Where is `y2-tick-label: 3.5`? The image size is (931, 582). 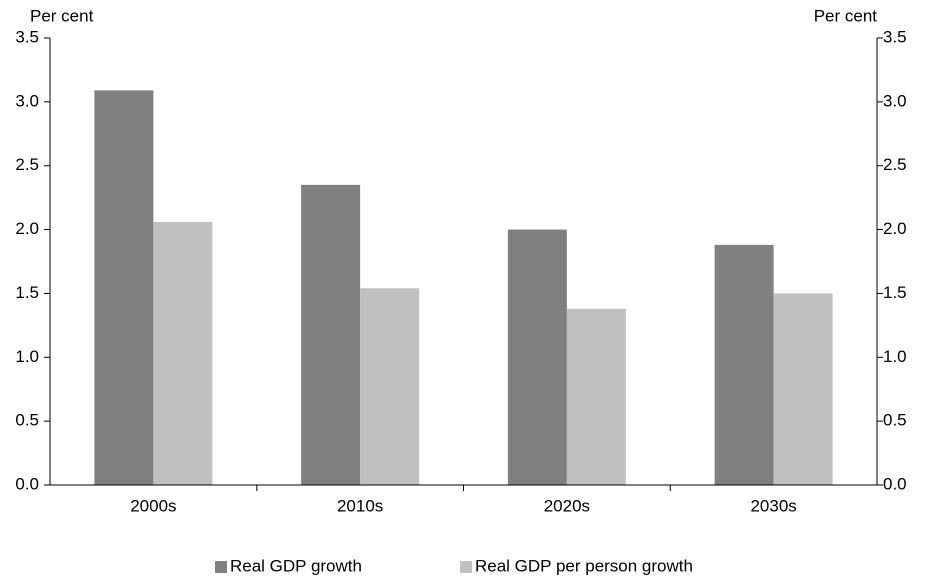
y2-tick-label: 3.5 is located at coordinates (895, 36).